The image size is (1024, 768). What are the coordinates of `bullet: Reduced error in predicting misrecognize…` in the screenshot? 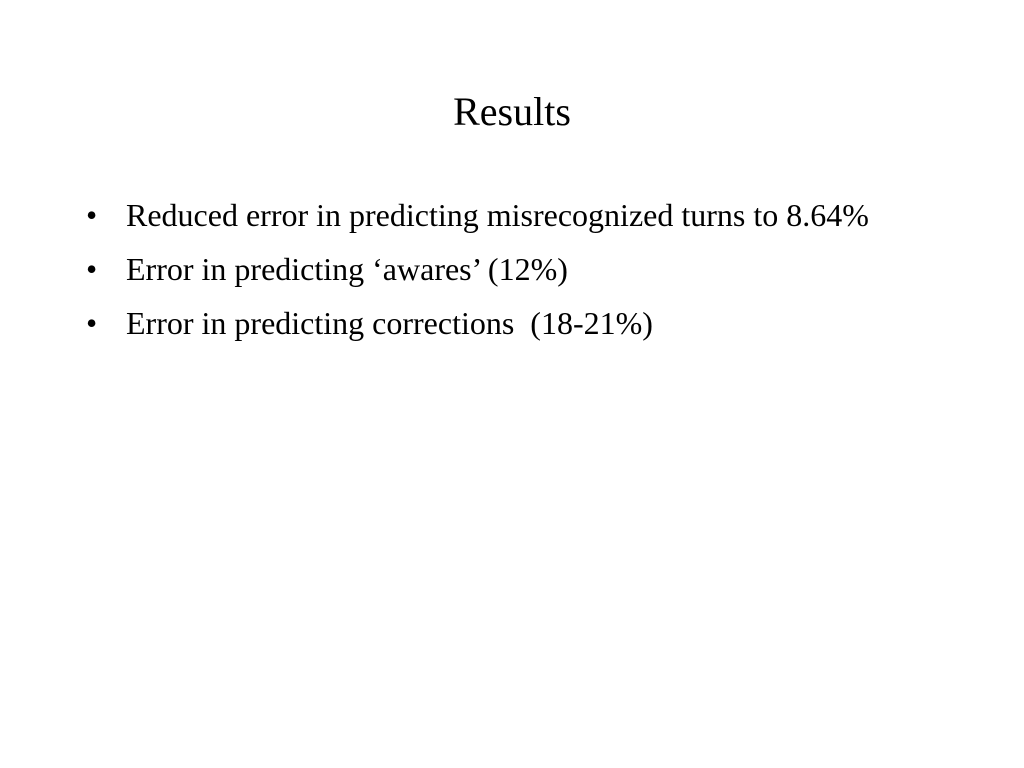 It's located at (521, 215).